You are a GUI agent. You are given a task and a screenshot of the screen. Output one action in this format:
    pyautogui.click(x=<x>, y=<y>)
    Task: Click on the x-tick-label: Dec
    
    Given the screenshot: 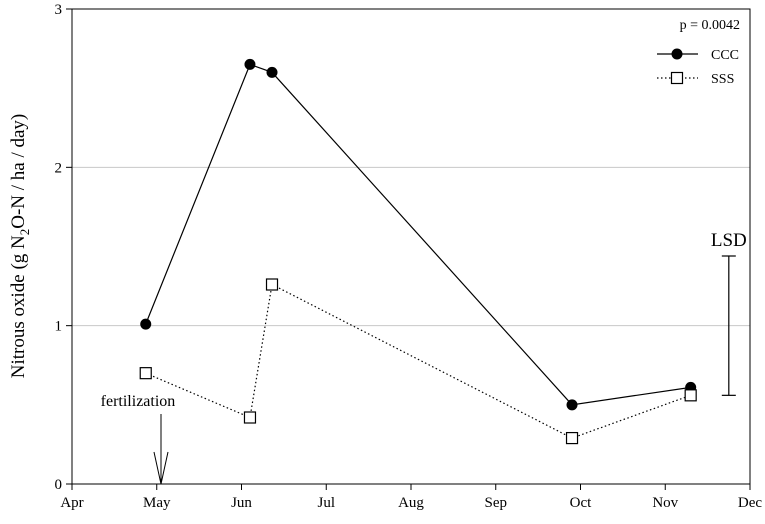 What is the action you would take?
    pyautogui.click(x=750, y=503)
    